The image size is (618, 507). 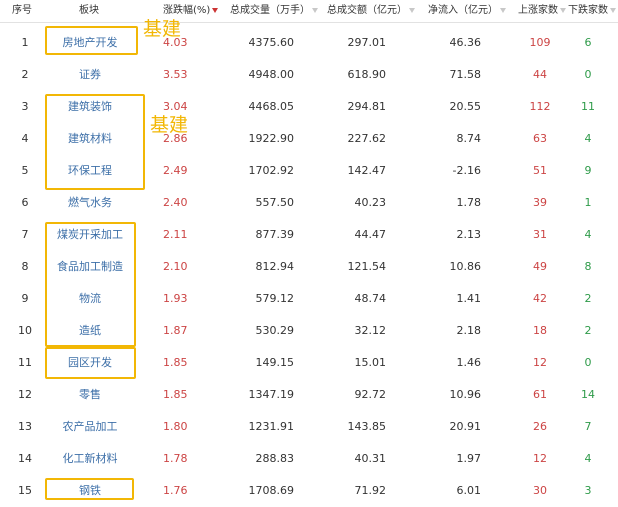 I want to click on table-row: 13 农产品加工 1.80 1231.91 143.85 20.91 26 7, so click(x=309, y=427).